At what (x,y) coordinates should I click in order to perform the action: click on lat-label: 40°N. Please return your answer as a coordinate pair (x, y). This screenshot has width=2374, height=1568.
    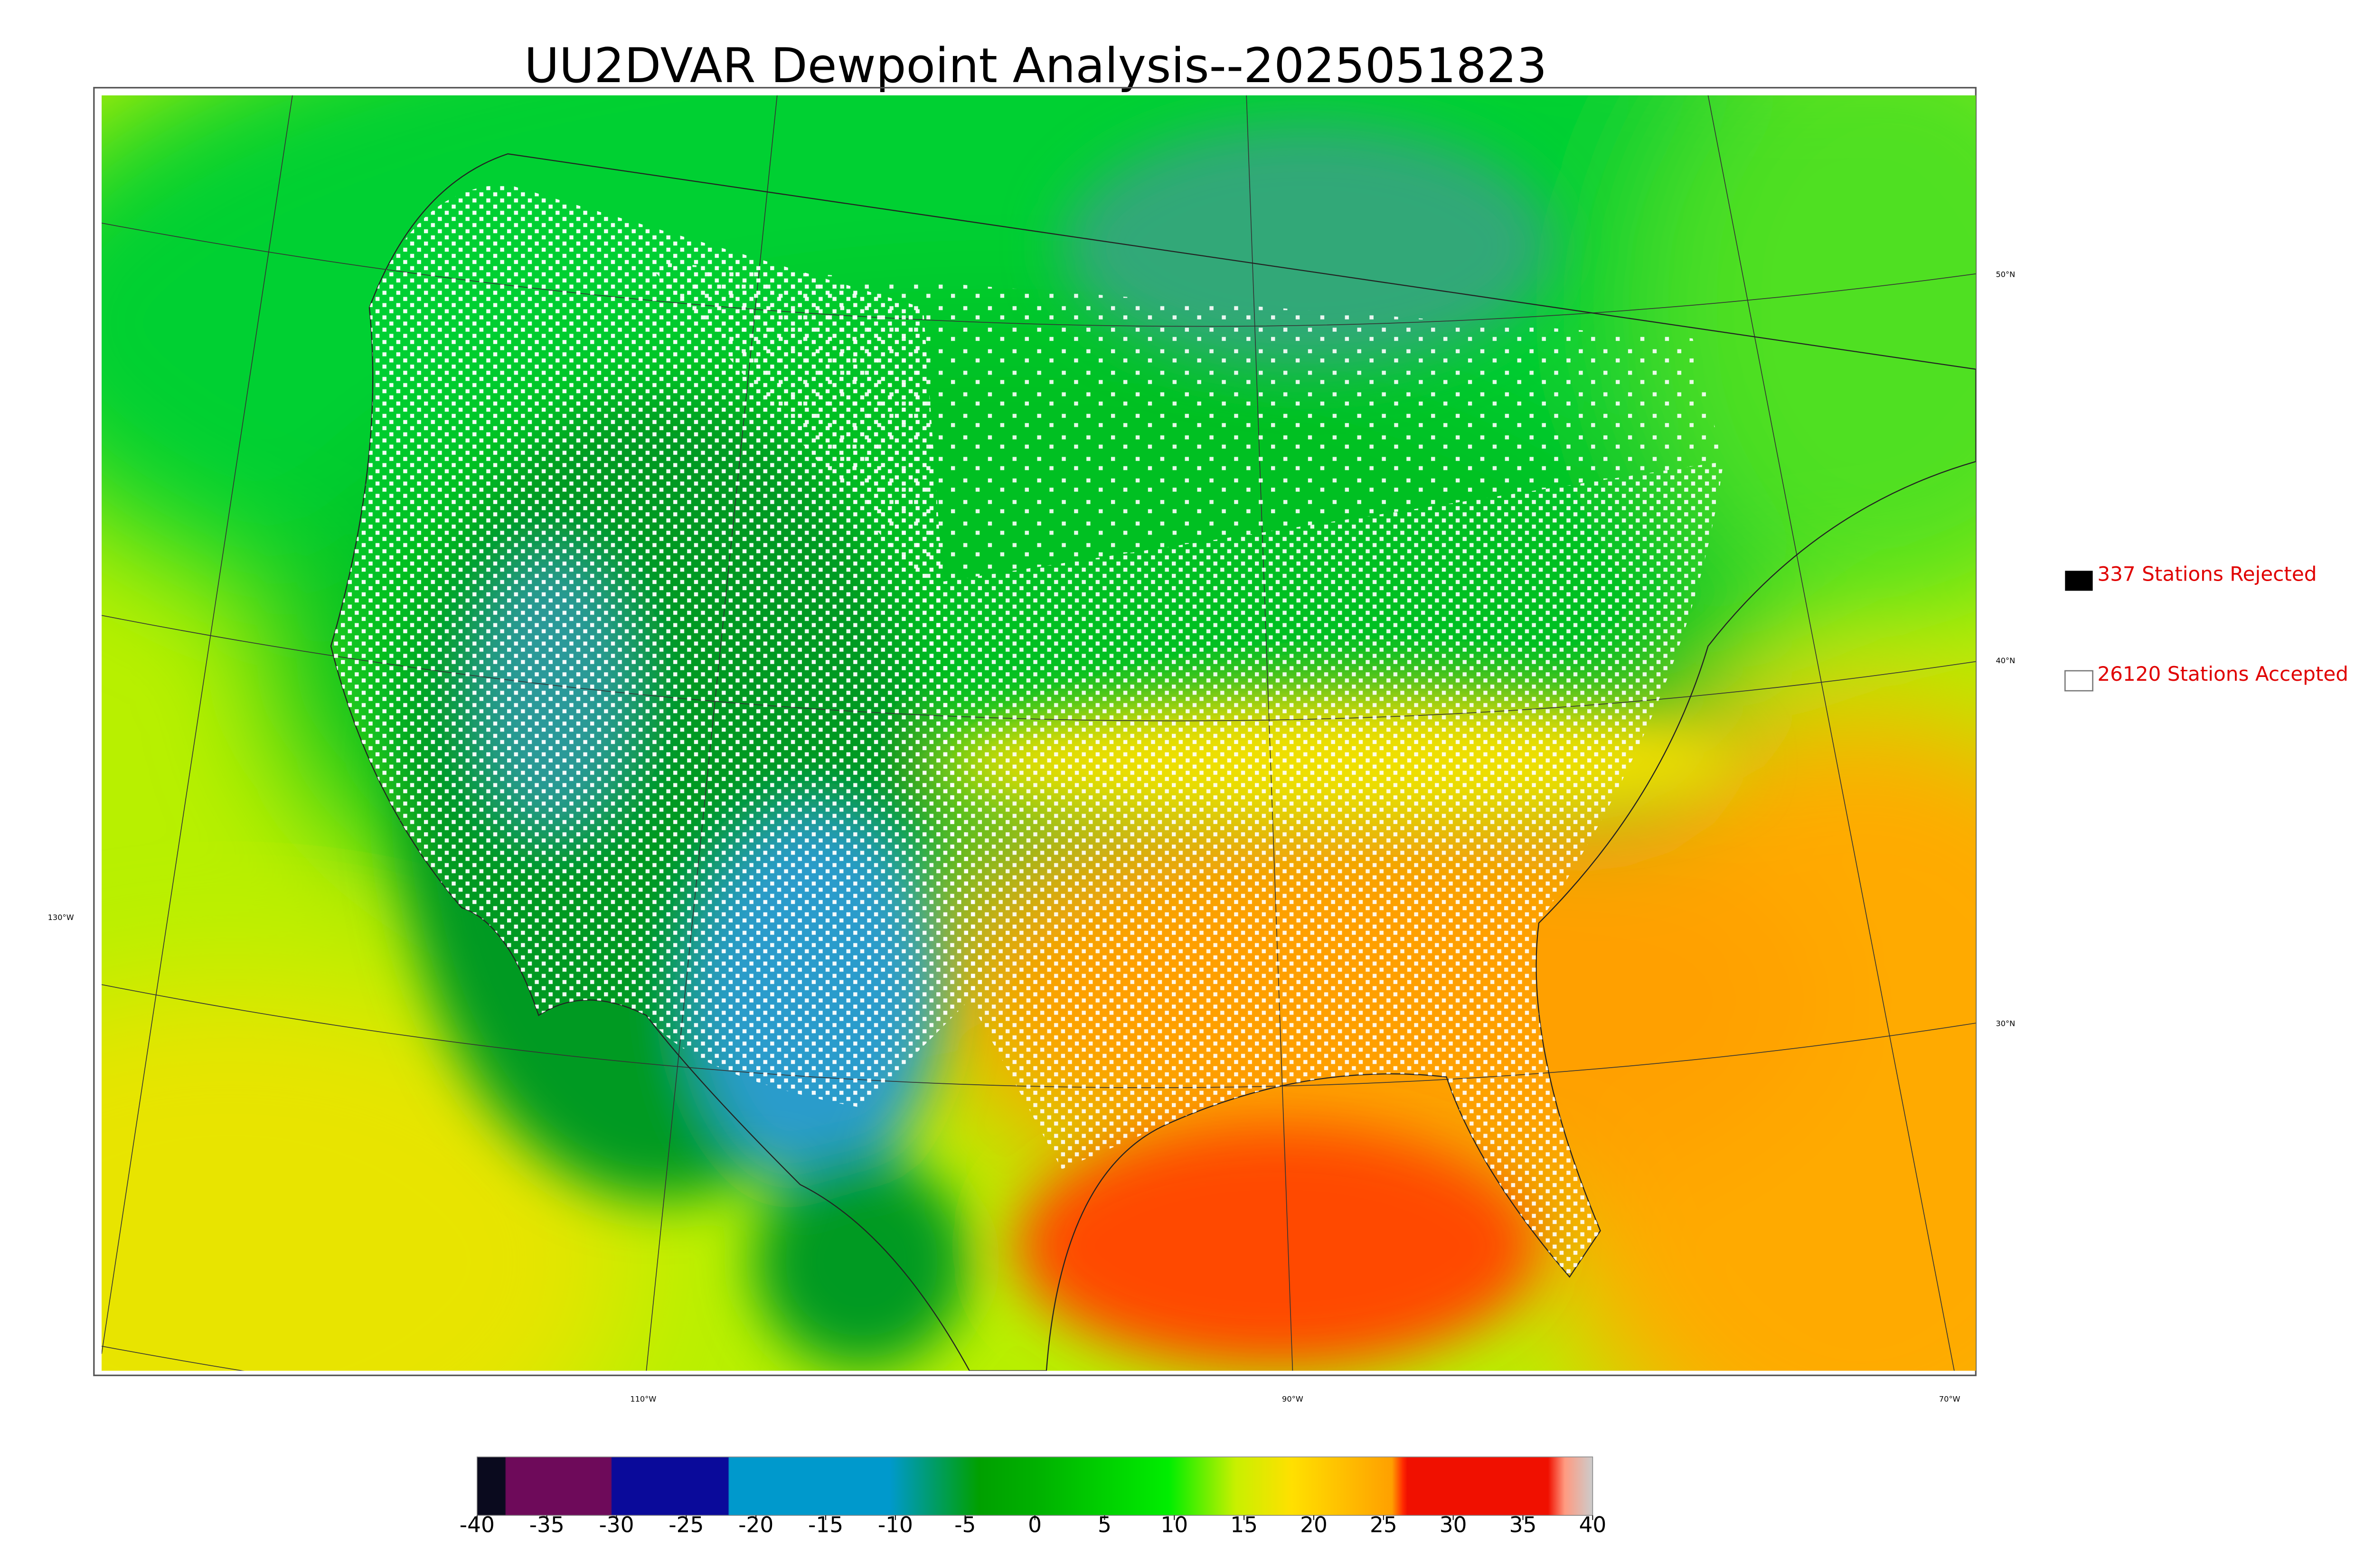
    Looking at the image, I should click on (2005, 660).